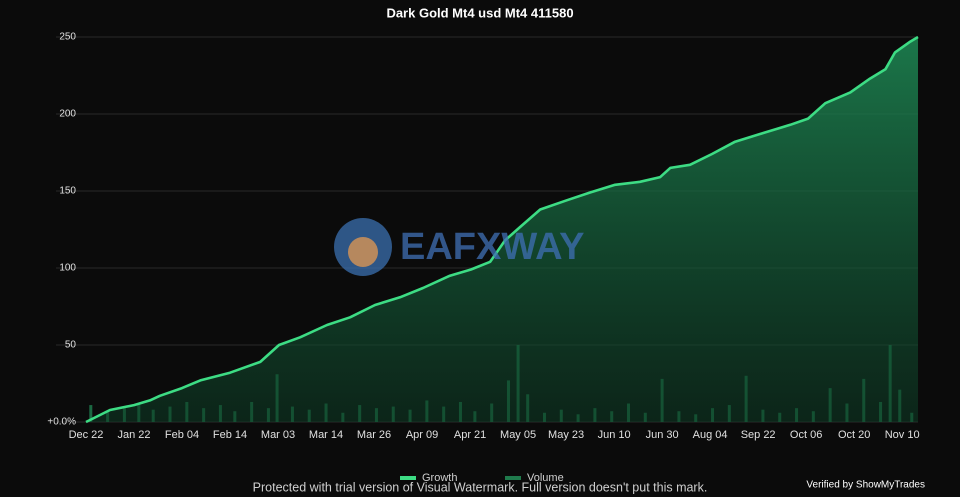 Image resolution: width=960 pixels, height=497 pixels. Describe the element at coordinates (67, 191) in the screenshot. I see `y-tick-label: 150` at that location.